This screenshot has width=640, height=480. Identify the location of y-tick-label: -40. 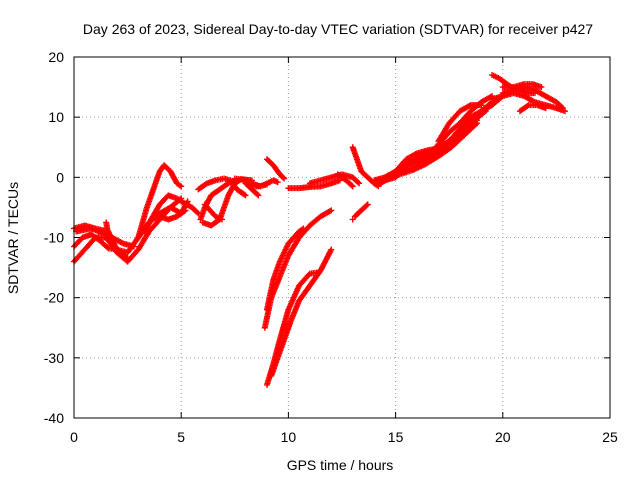
(54, 418).